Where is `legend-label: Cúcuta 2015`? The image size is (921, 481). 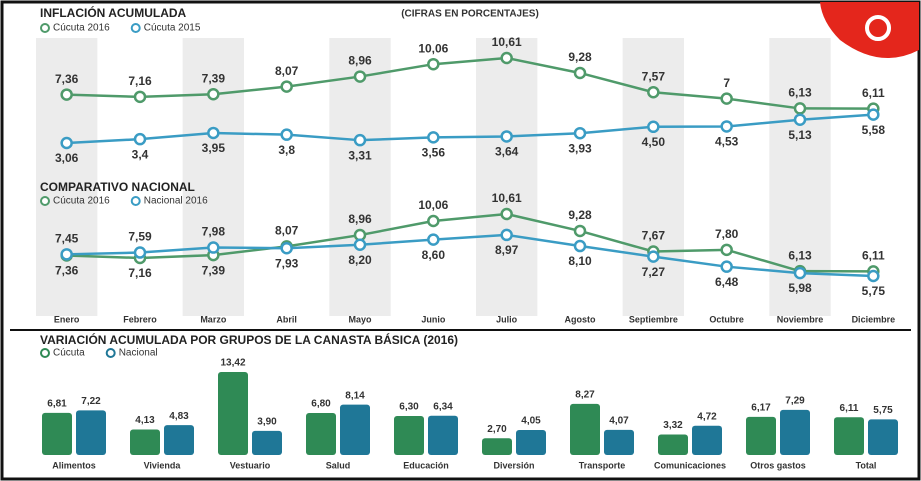
legend-label: Cúcuta 2015 is located at coordinates (172, 28).